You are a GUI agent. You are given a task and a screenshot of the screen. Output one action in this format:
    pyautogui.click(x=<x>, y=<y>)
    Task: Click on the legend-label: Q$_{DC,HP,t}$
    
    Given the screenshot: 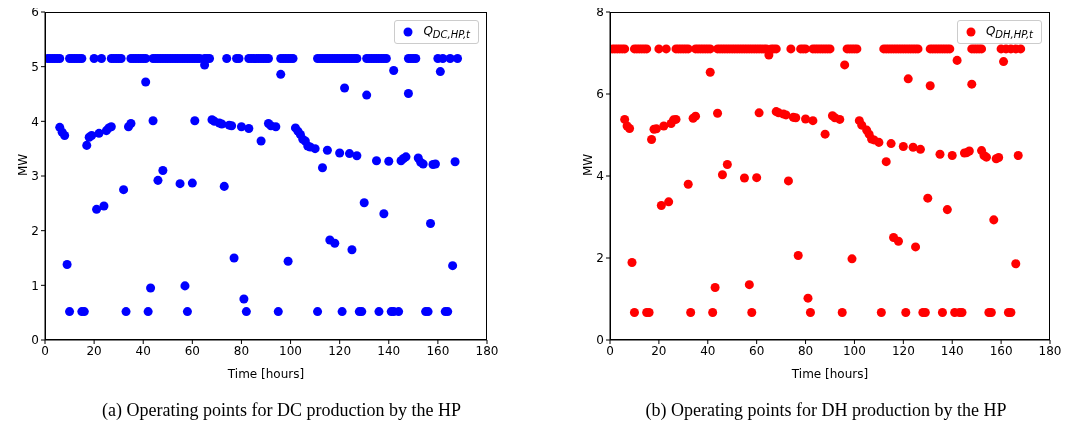 What is the action you would take?
    pyautogui.click(x=446, y=32)
    